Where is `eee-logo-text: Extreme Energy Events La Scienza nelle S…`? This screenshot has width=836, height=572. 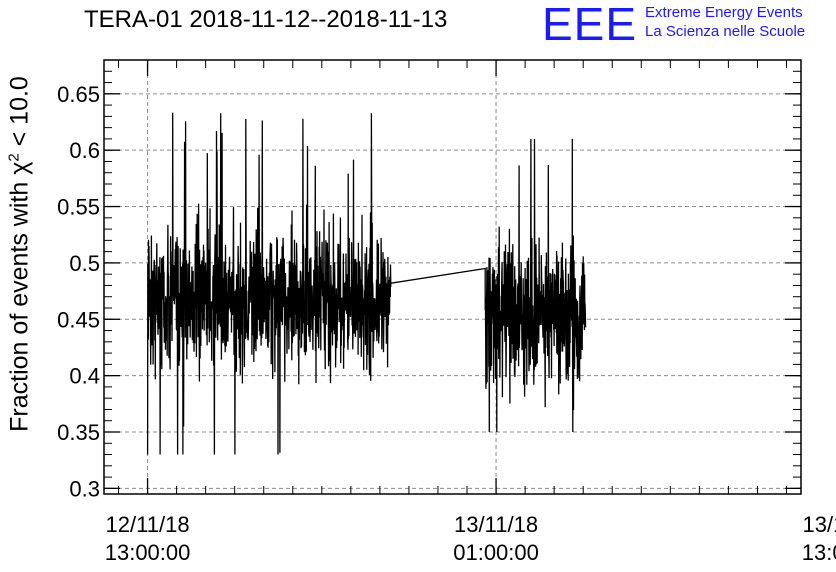
eee-logo-text: Extreme Energy Events La Scienza nelle S… is located at coordinates (725, 22).